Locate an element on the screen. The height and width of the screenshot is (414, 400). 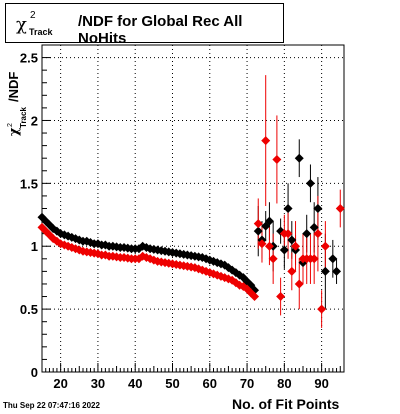
title-subscript: Track is located at coordinates (41, 32).